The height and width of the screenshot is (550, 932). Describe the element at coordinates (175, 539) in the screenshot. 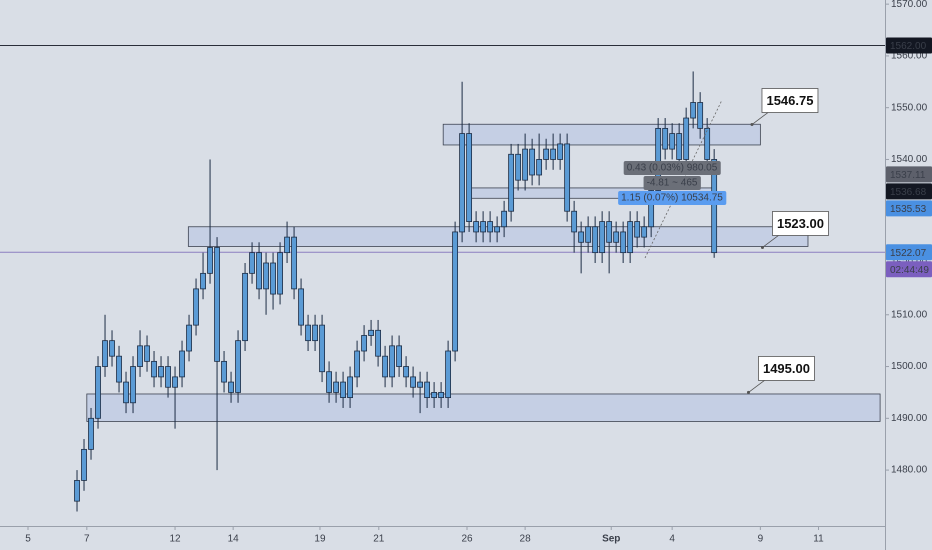

I see `x-tick-label: 12` at that location.